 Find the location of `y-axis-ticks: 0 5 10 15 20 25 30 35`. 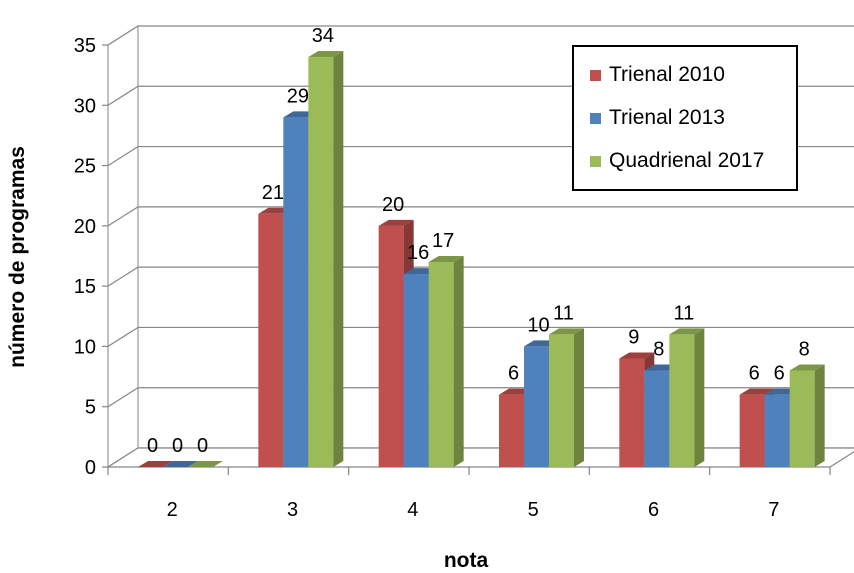

y-axis-ticks: 0 5 10 15 20 25 30 35 is located at coordinates (91, 257).